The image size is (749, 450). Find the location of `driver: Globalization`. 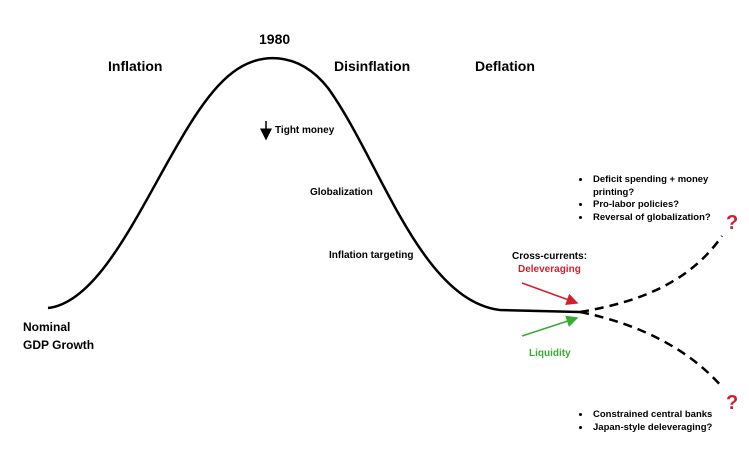

driver: Globalization is located at coordinates (341, 192).